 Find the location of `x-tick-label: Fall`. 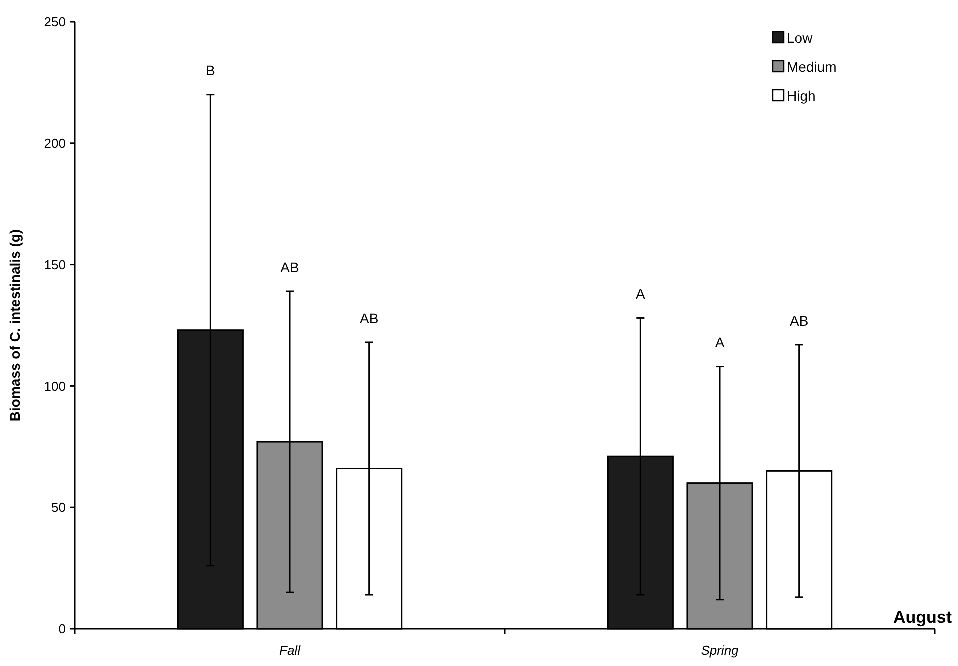

x-tick-label: Fall is located at coordinates (291, 650).